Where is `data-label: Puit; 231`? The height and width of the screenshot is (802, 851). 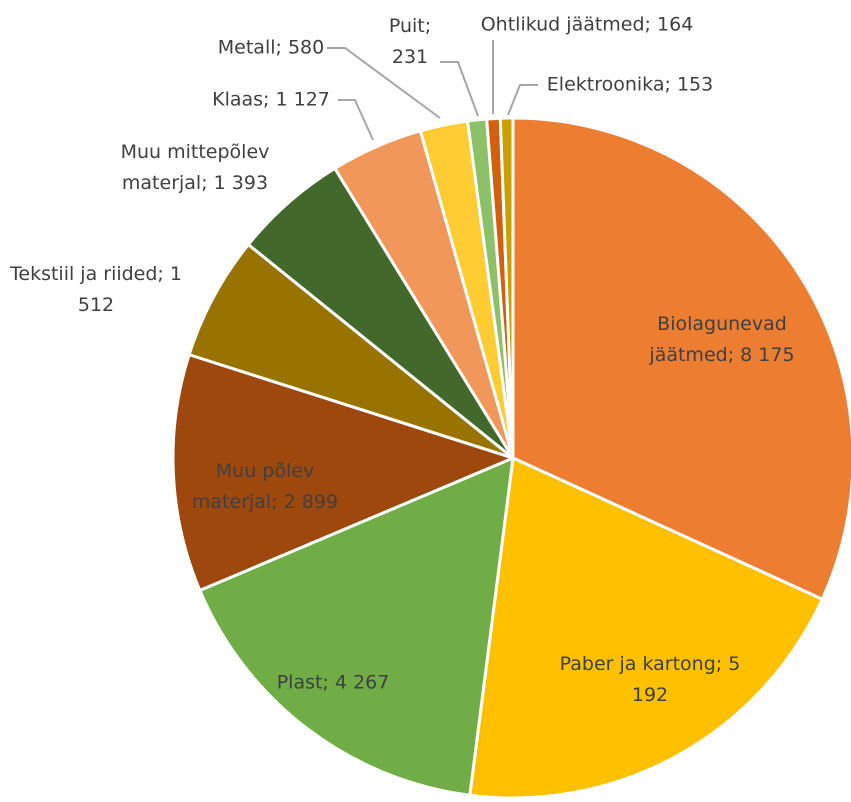 data-label: Puit; 231 is located at coordinates (410, 42).